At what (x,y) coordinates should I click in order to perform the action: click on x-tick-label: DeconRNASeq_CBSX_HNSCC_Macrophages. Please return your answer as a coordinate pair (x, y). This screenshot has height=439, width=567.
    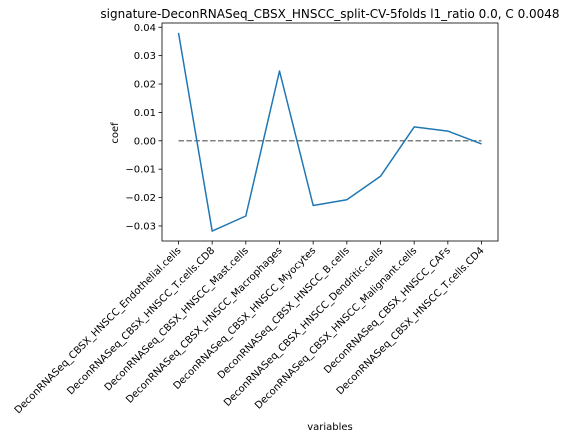
    Looking at the image, I should click on (204, 325).